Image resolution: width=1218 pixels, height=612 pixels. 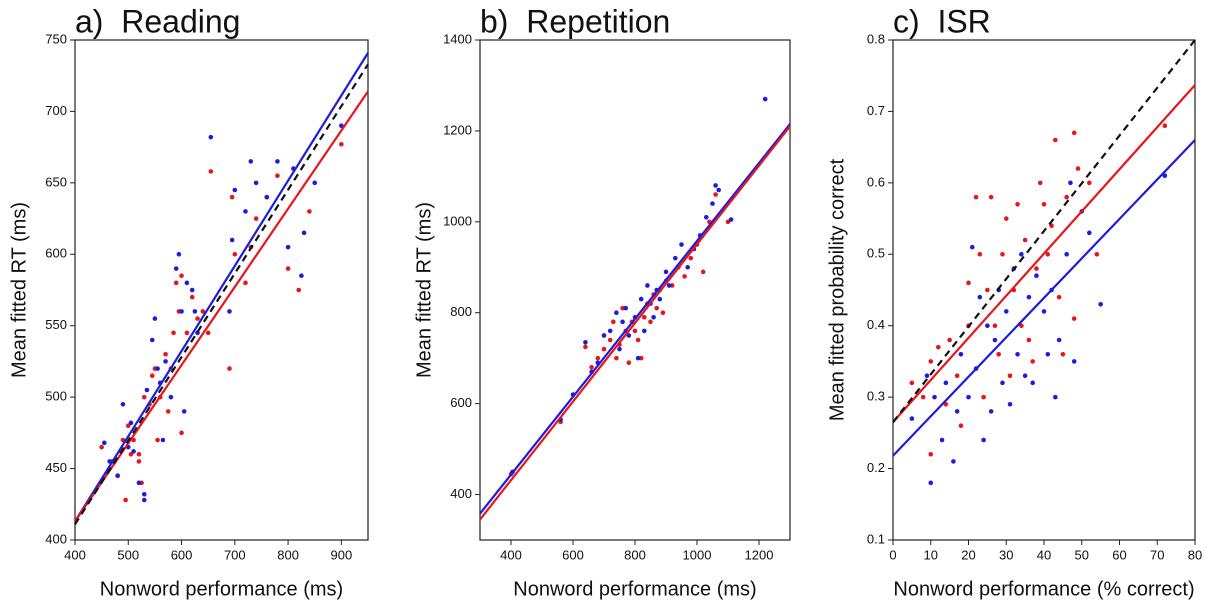 I want to click on y-tick-label: 0.6, so click(x=876, y=181).